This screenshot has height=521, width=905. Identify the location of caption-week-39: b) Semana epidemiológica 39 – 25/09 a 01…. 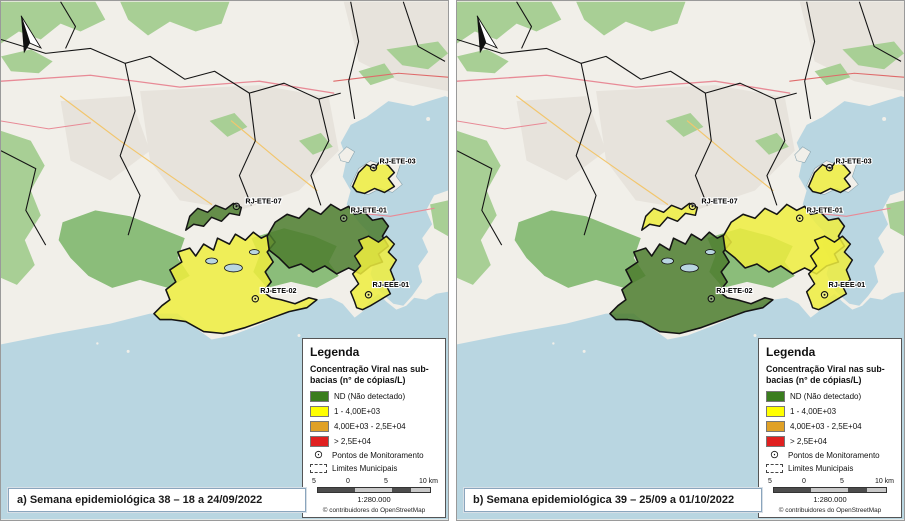
(613, 500).